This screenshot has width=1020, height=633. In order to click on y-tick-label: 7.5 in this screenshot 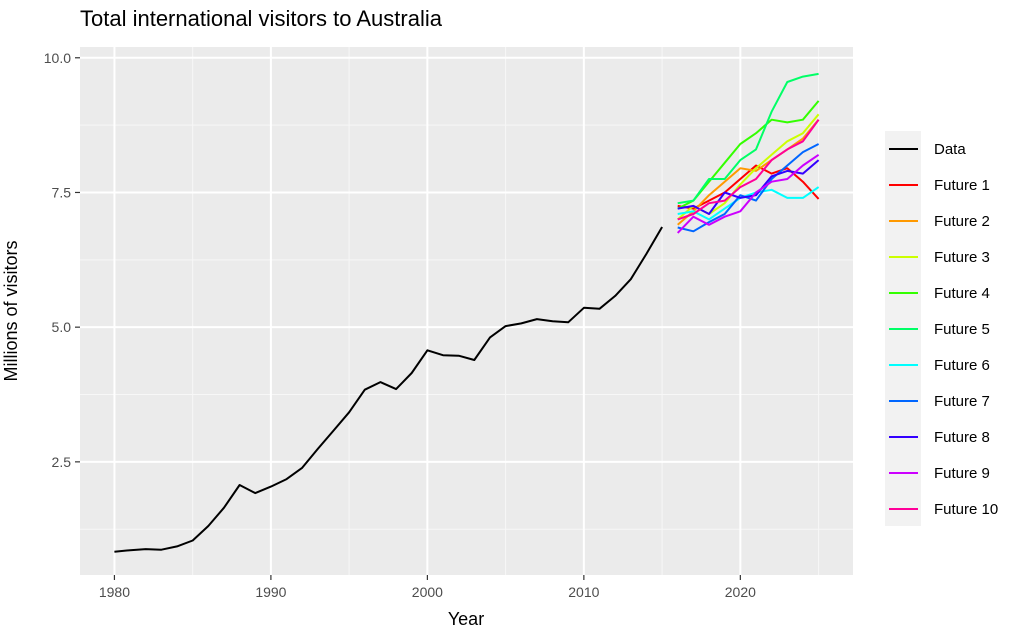, I will do `click(62, 192)`.